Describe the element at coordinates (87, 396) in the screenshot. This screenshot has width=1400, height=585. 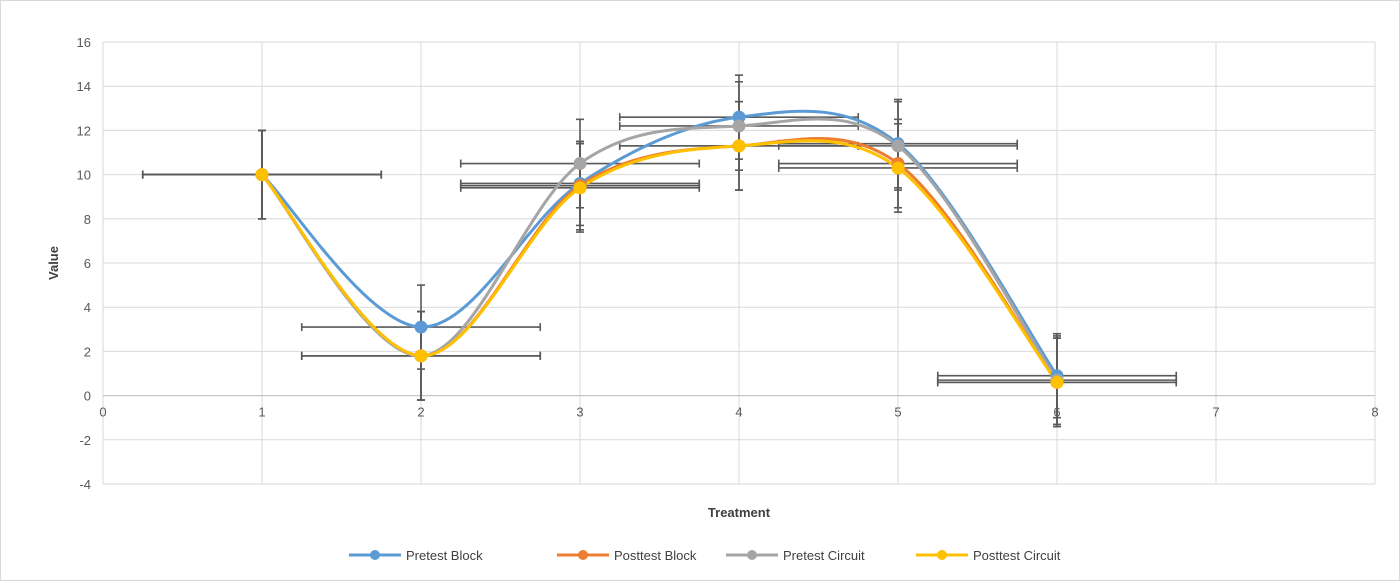
I see `y-tick-label: 0` at that location.